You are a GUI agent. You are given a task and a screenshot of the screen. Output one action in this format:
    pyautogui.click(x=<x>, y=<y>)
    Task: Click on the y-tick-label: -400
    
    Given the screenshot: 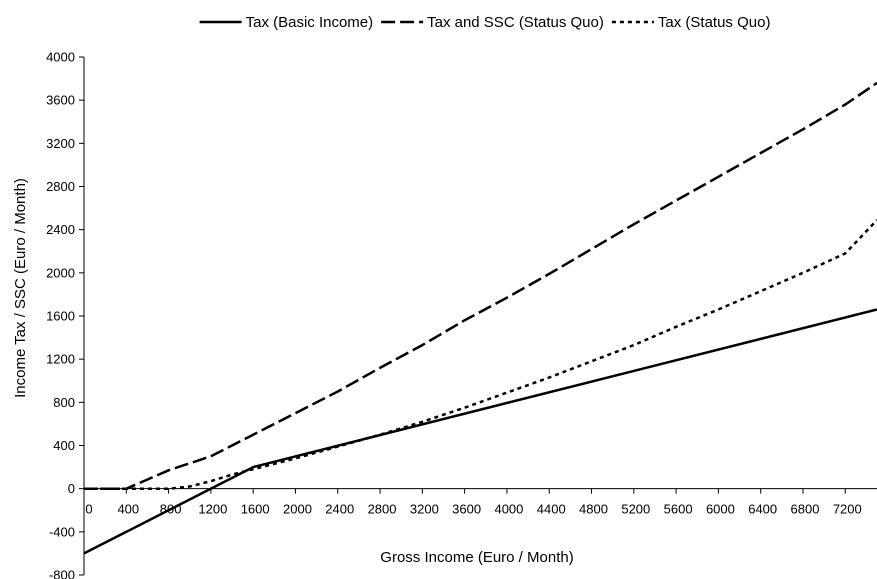 What is the action you would take?
    pyautogui.click(x=62, y=531)
    